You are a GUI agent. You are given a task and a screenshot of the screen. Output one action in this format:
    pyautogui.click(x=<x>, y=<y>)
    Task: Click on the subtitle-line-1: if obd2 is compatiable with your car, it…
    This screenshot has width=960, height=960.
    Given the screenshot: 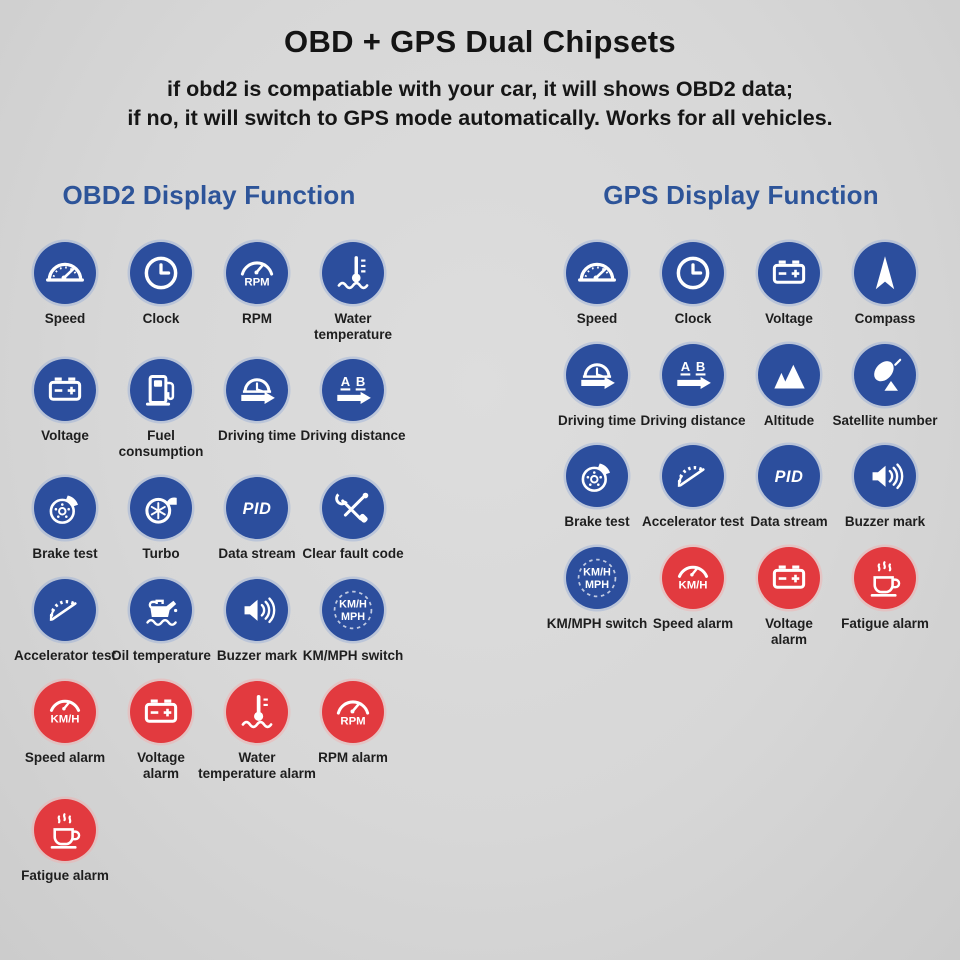 What is the action you would take?
    pyautogui.click(x=479, y=89)
    